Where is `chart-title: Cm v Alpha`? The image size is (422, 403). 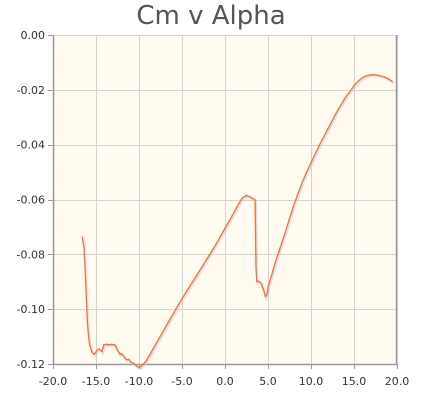 chart-title: Cm v Alpha is located at coordinates (210, 16).